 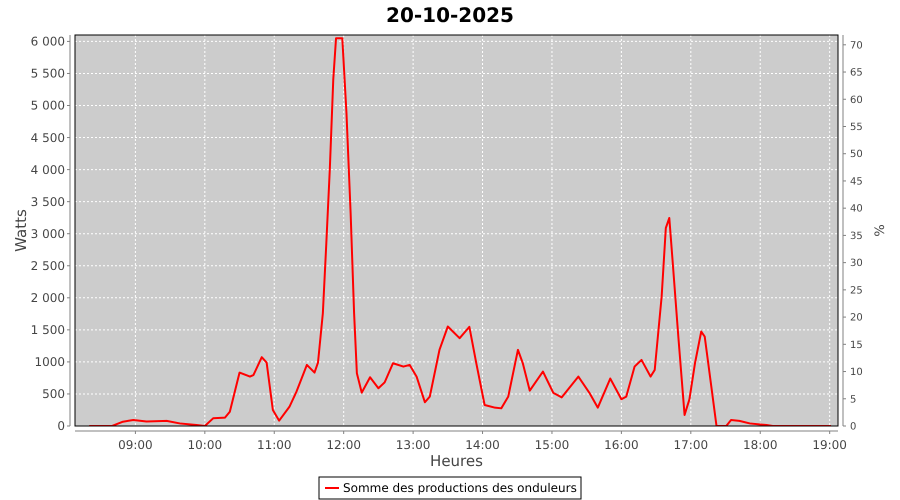 What do you see at coordinates (856, 46) in the screenshot?
I see `y2-tick-label: 70` at bounding box center [856, 46].